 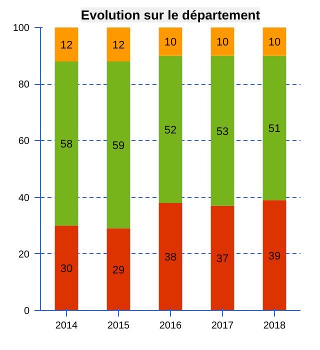 I want to click on y-tick-label: 80, so click(x=24, y=85).